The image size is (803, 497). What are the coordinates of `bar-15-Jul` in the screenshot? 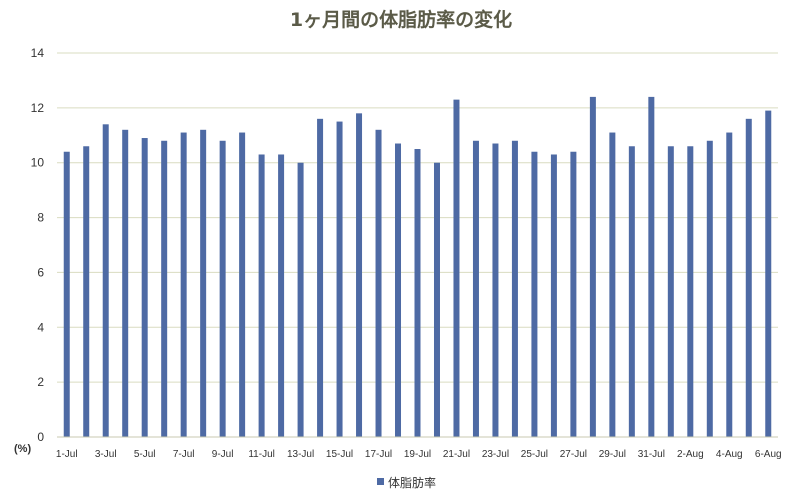 It's located at (339, 279).